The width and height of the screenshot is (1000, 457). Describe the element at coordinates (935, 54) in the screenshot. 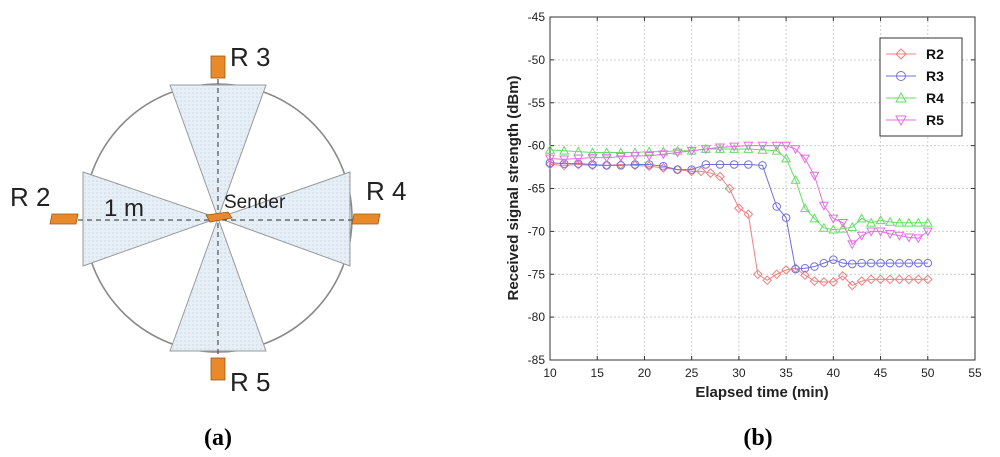

I see `legend-label-r2: R2` at that location.